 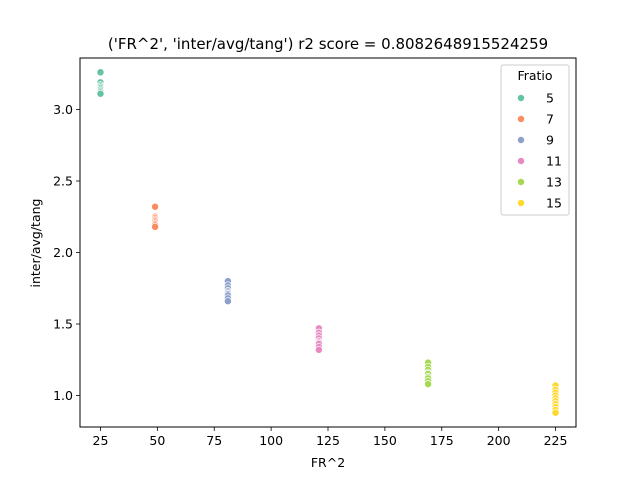 What do you see at coordinates (157, 440) in the screenshot?
I see `x-tick-label: 50` at bounding box center [157, 440].